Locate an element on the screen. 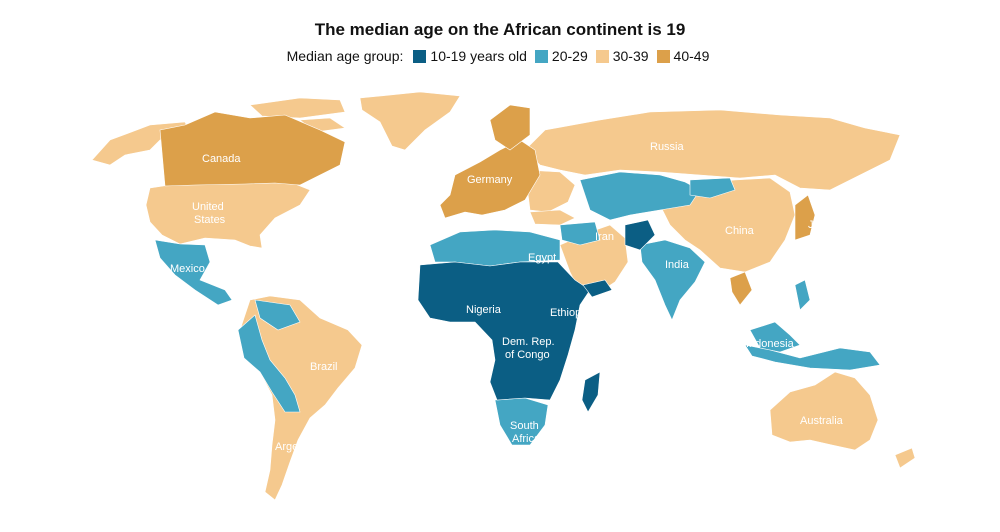 The width and height of the screenshot is (1000, 532). region-arctic-islands is located at coordinates (297, 108).